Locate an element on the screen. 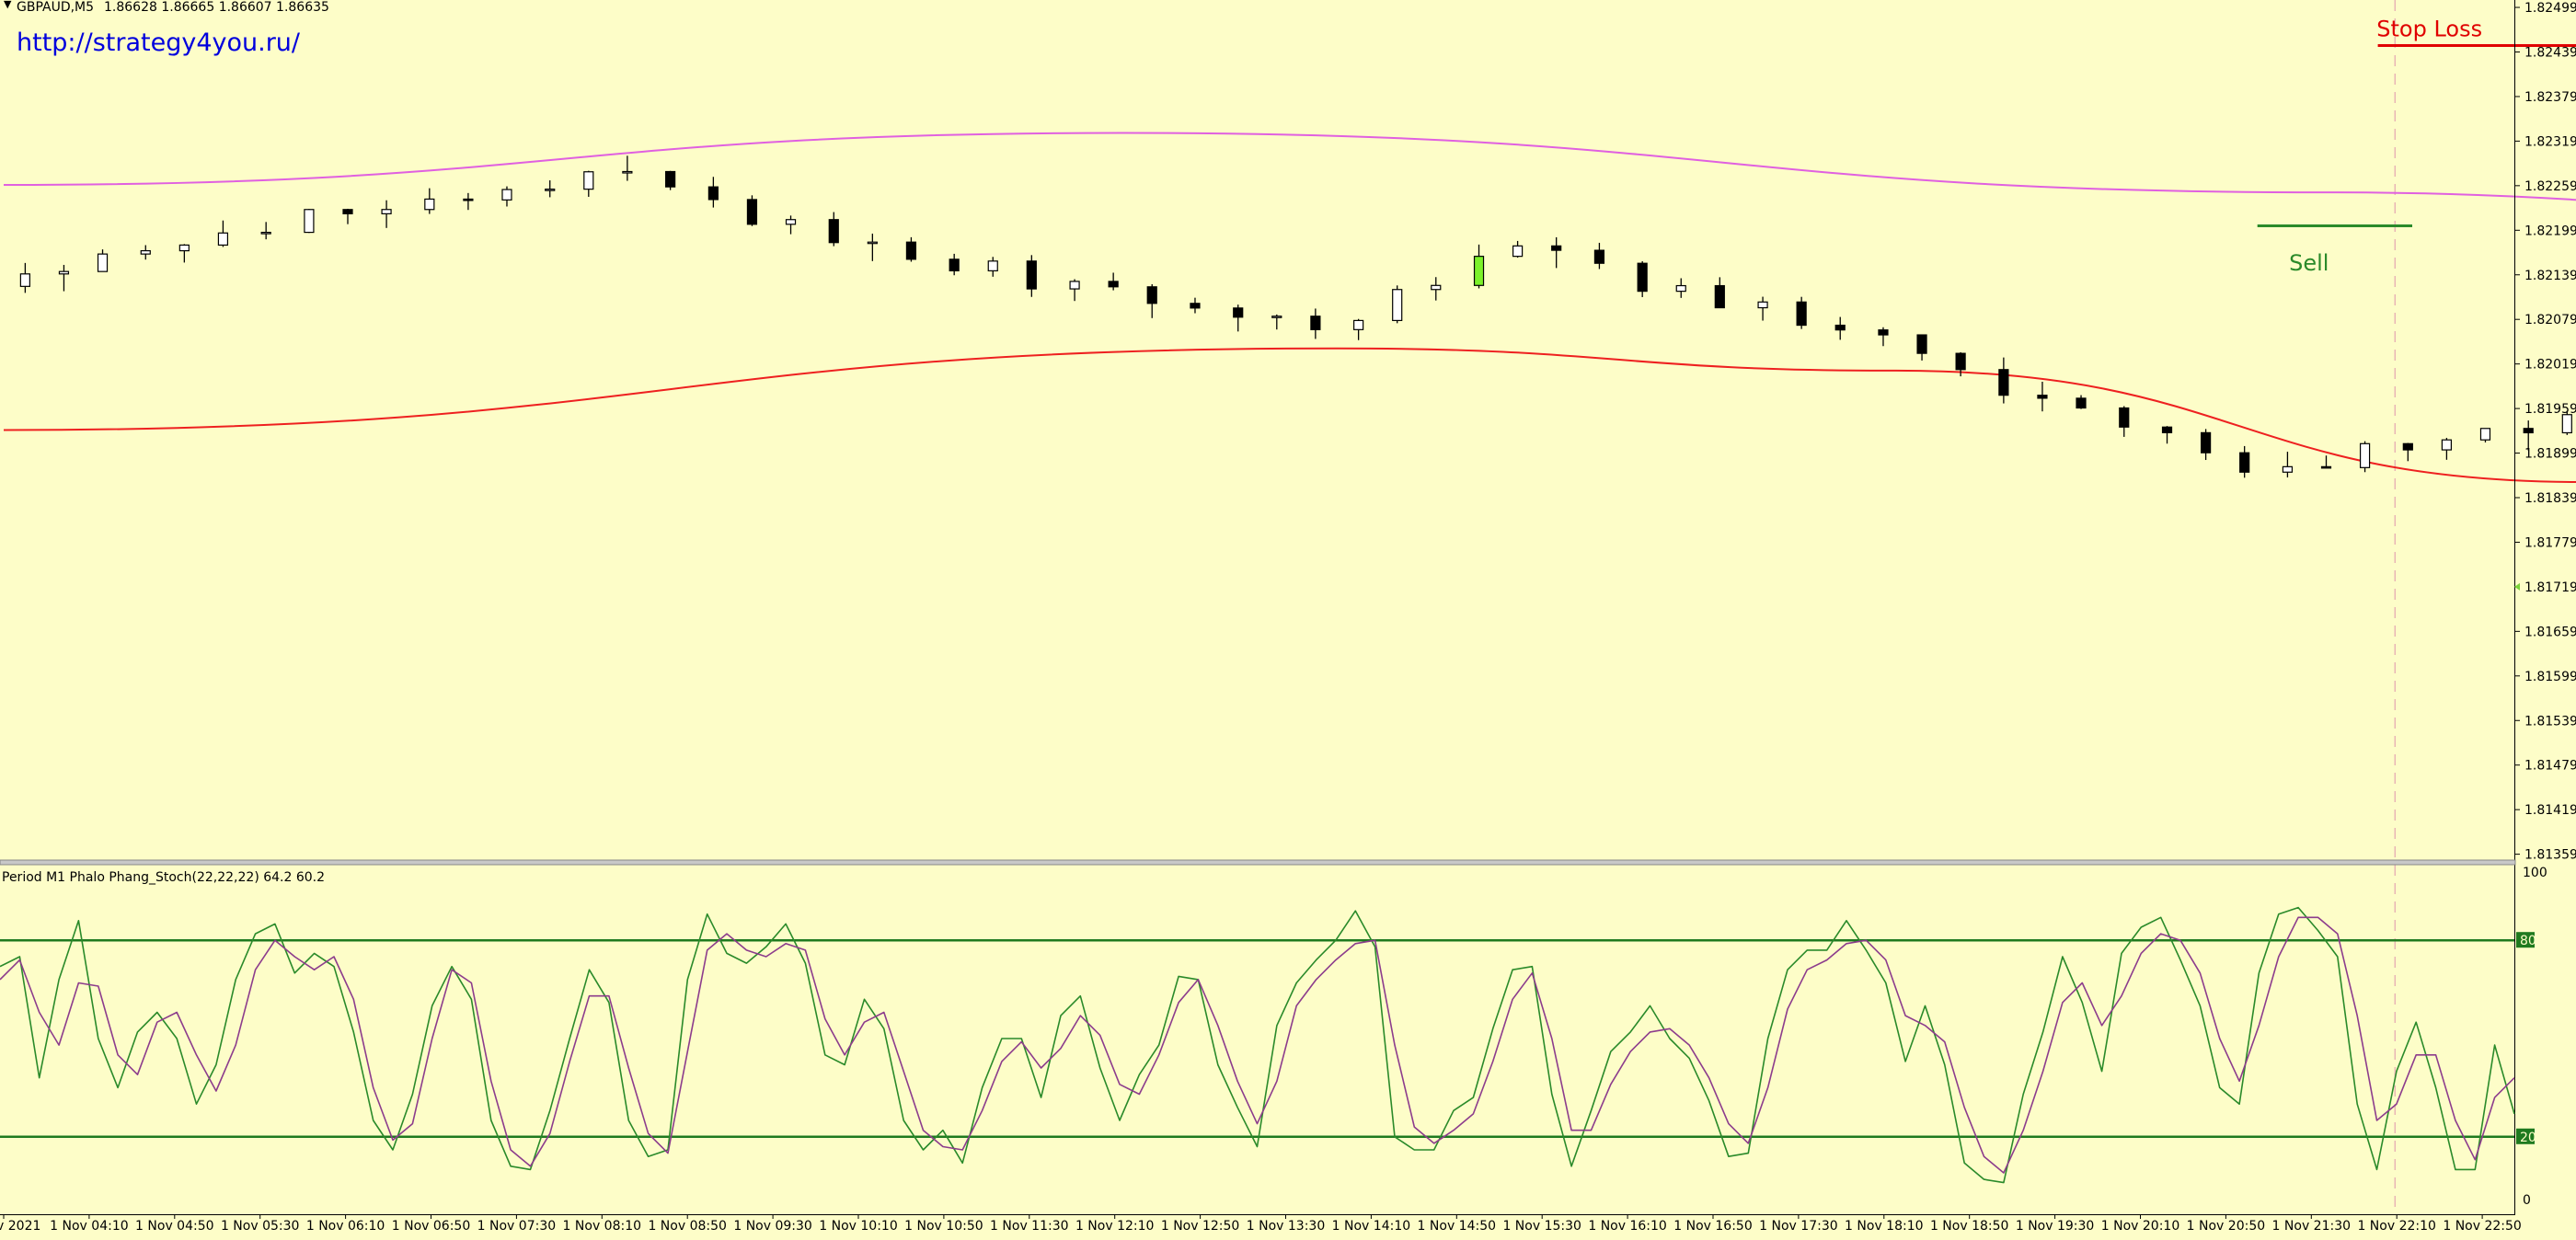  stochastic-axis: 100 80 20 0 is located at coordinates (2531, 1037).